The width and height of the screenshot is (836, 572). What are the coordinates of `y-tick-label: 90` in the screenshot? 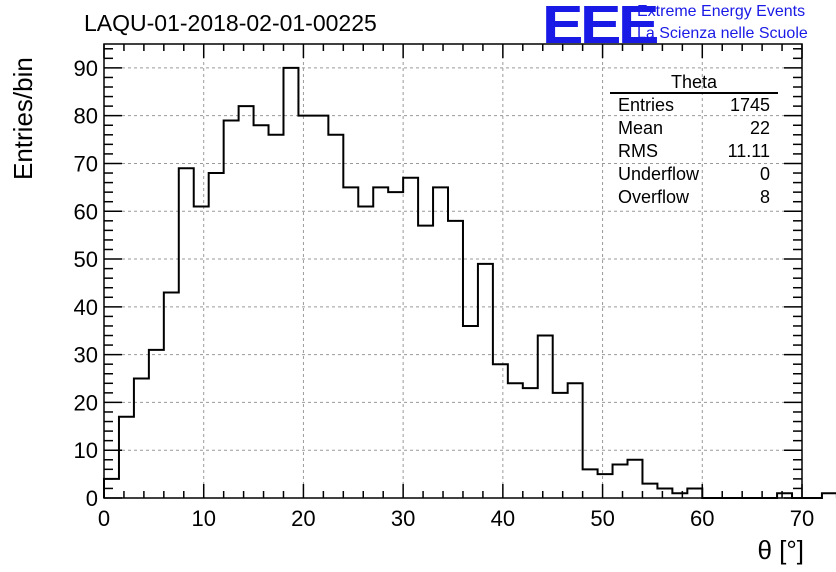 It's located at (86, 68).